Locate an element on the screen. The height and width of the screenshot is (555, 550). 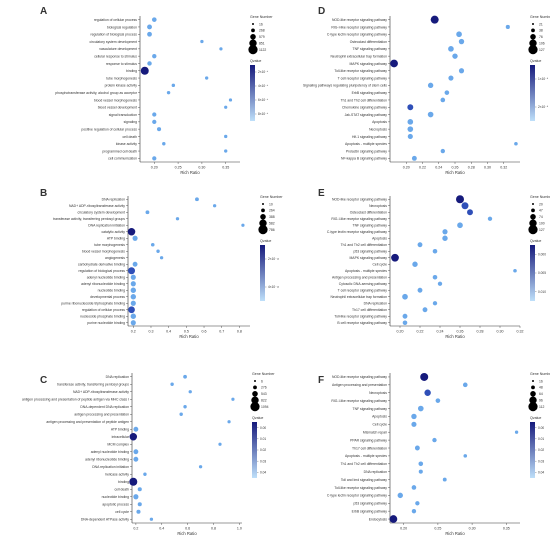
x-tick-label: 0.28 is located at coordinates (471, 168).